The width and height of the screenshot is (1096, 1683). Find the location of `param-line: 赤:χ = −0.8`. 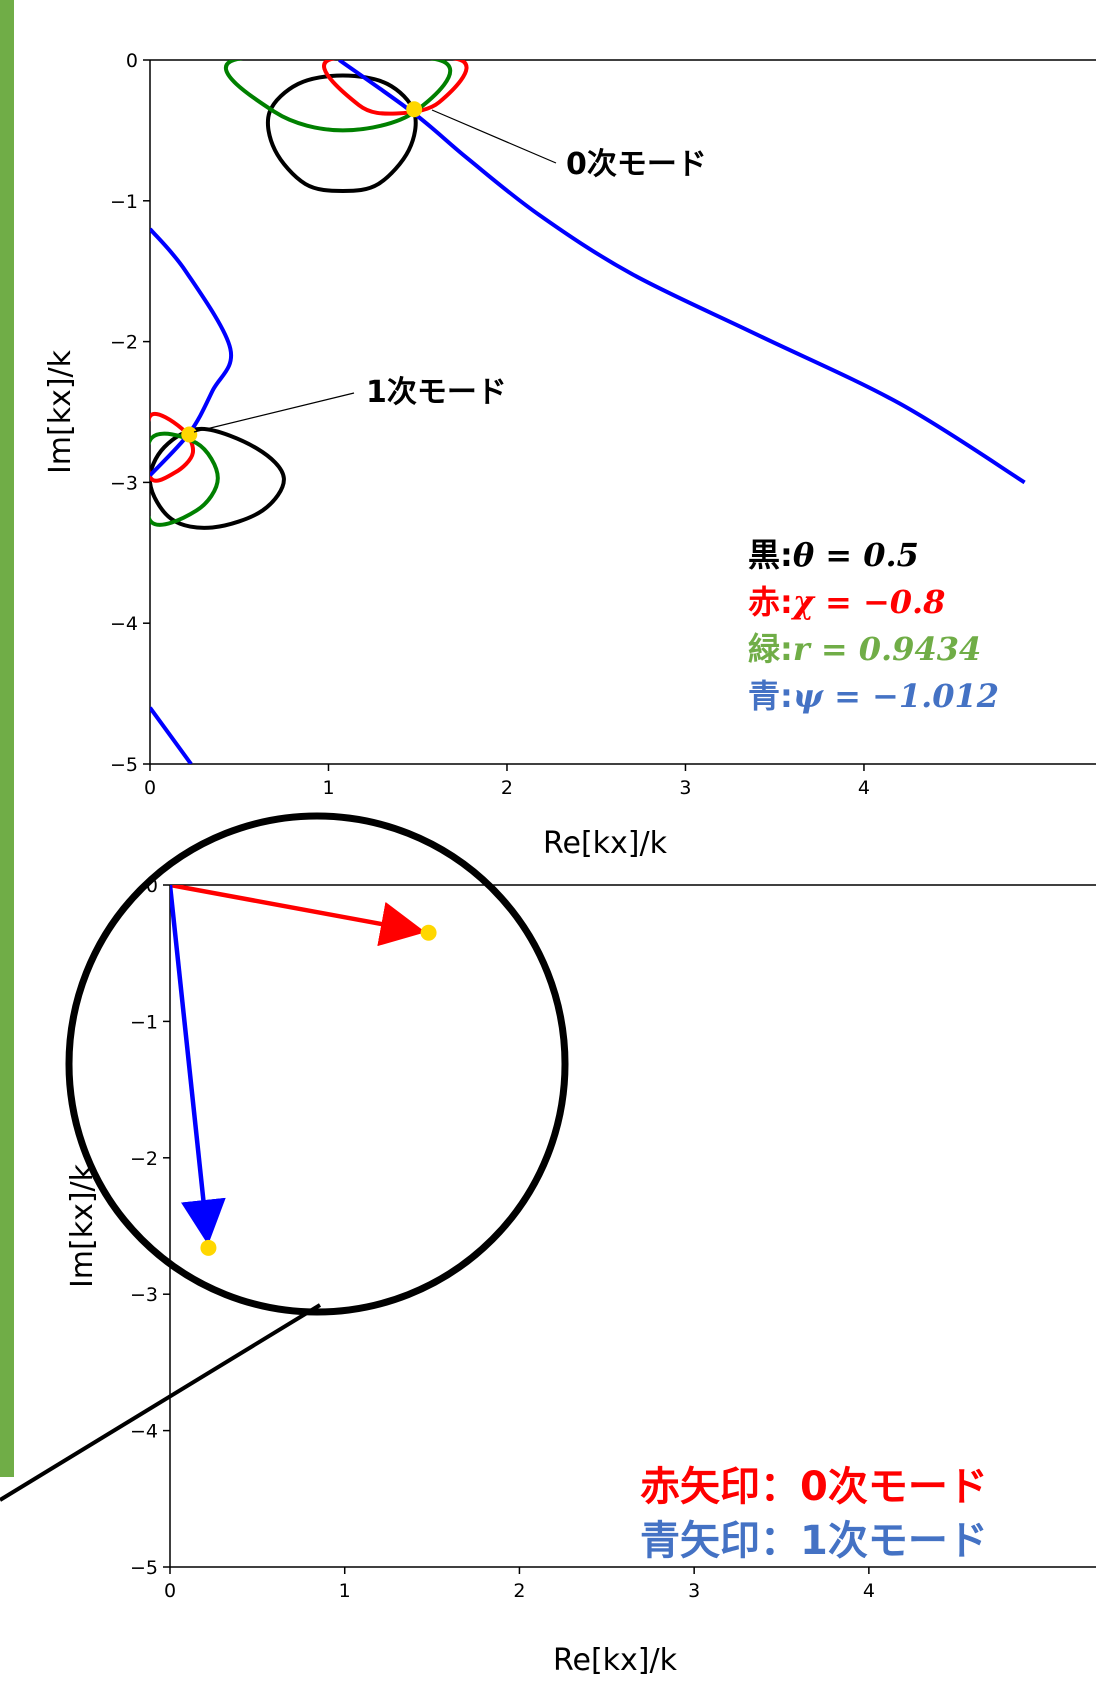

param-line: 赤:χ = −0.8 is located at coordinates (846, 602).